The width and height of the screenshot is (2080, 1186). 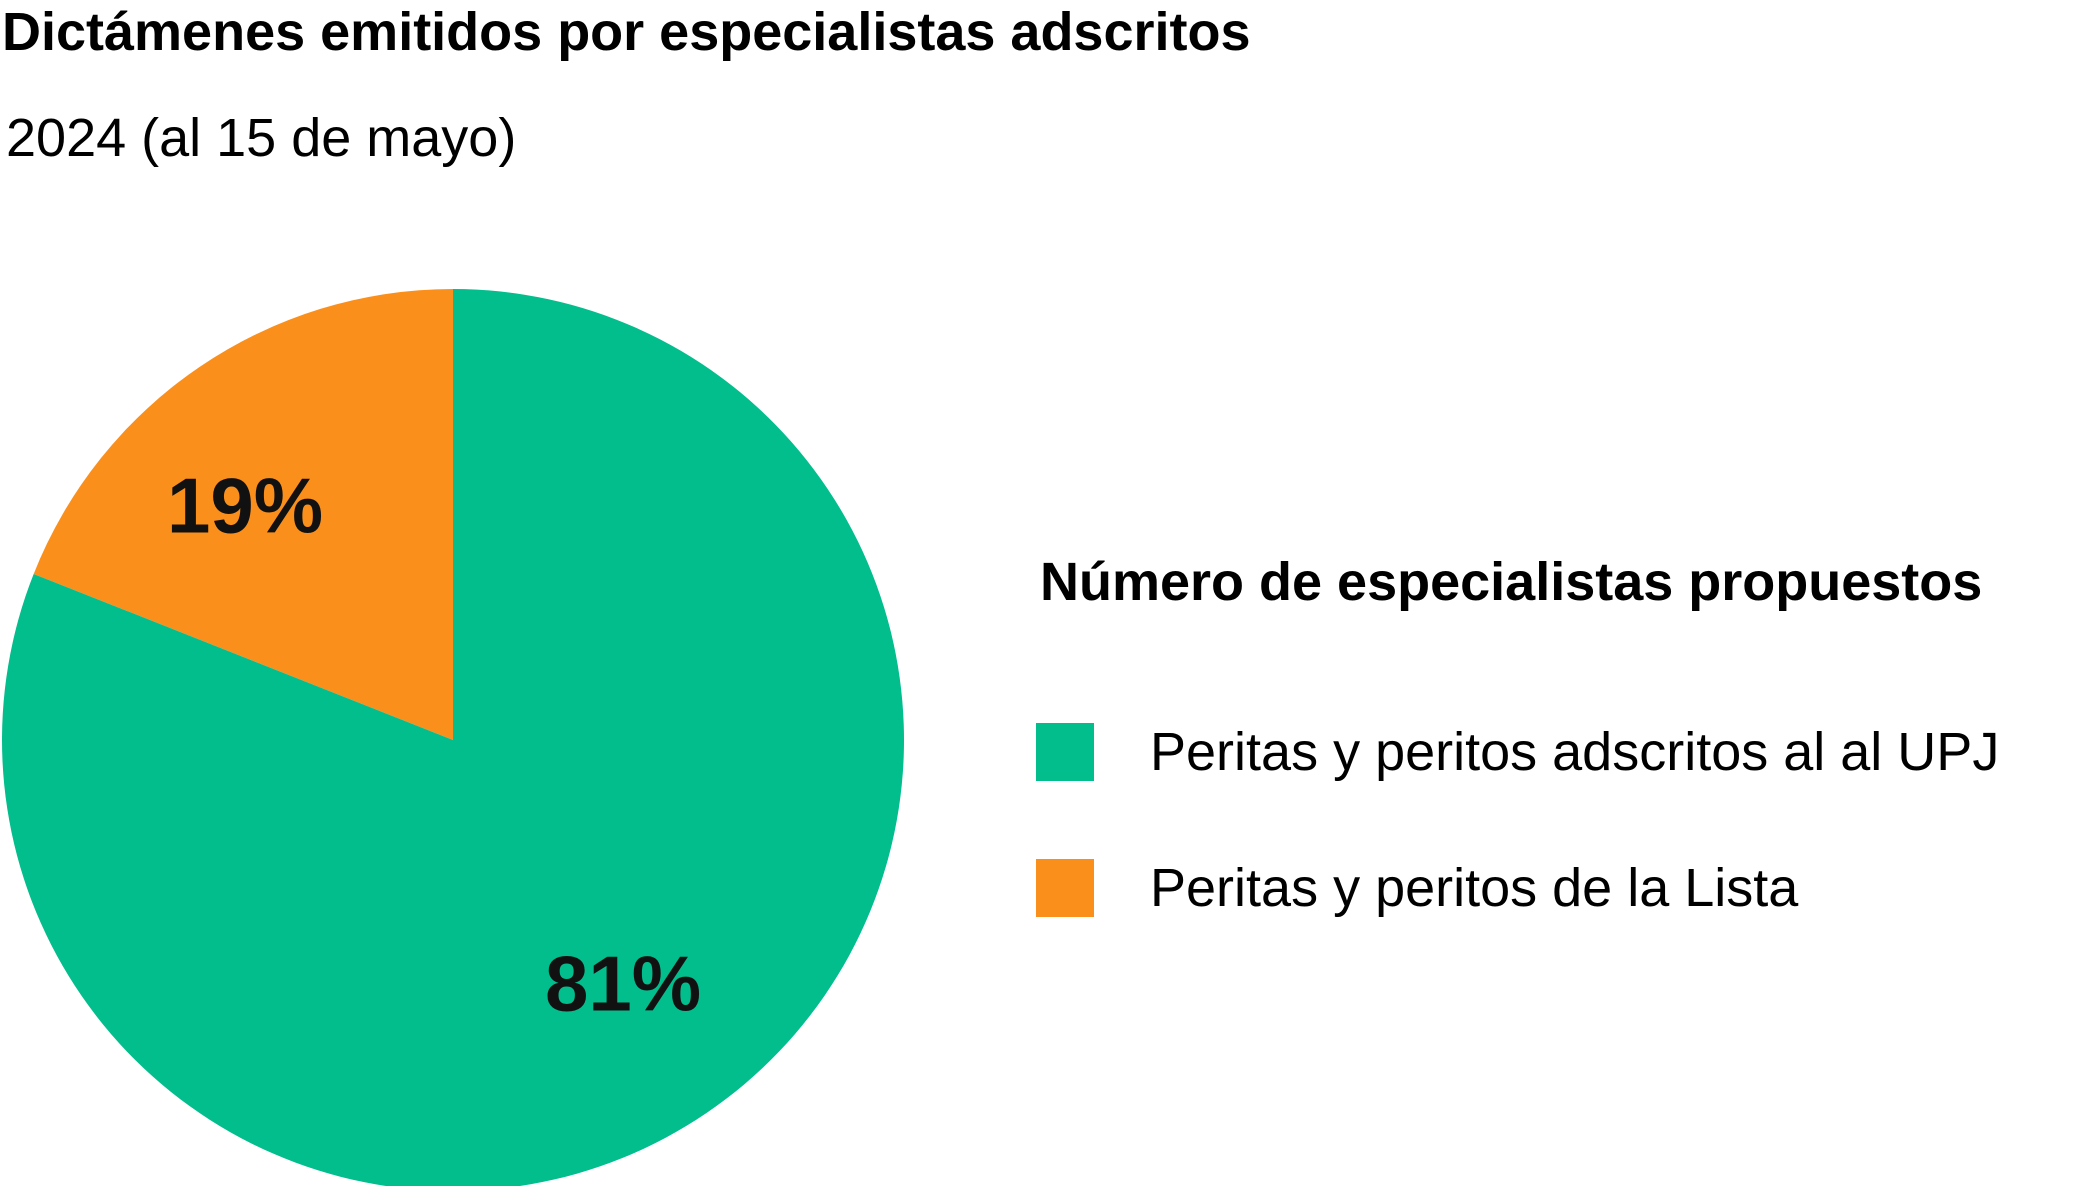 I want to click on slice-label-lista: 19%, so click(x=245, y=506).